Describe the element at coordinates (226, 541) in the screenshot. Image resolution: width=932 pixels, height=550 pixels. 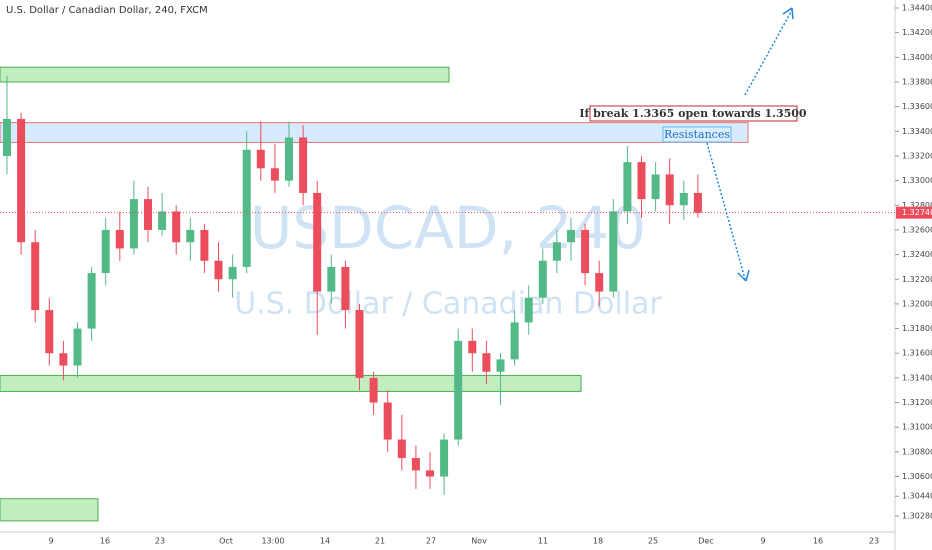
I see `x-tick-label: Oct` at that location.